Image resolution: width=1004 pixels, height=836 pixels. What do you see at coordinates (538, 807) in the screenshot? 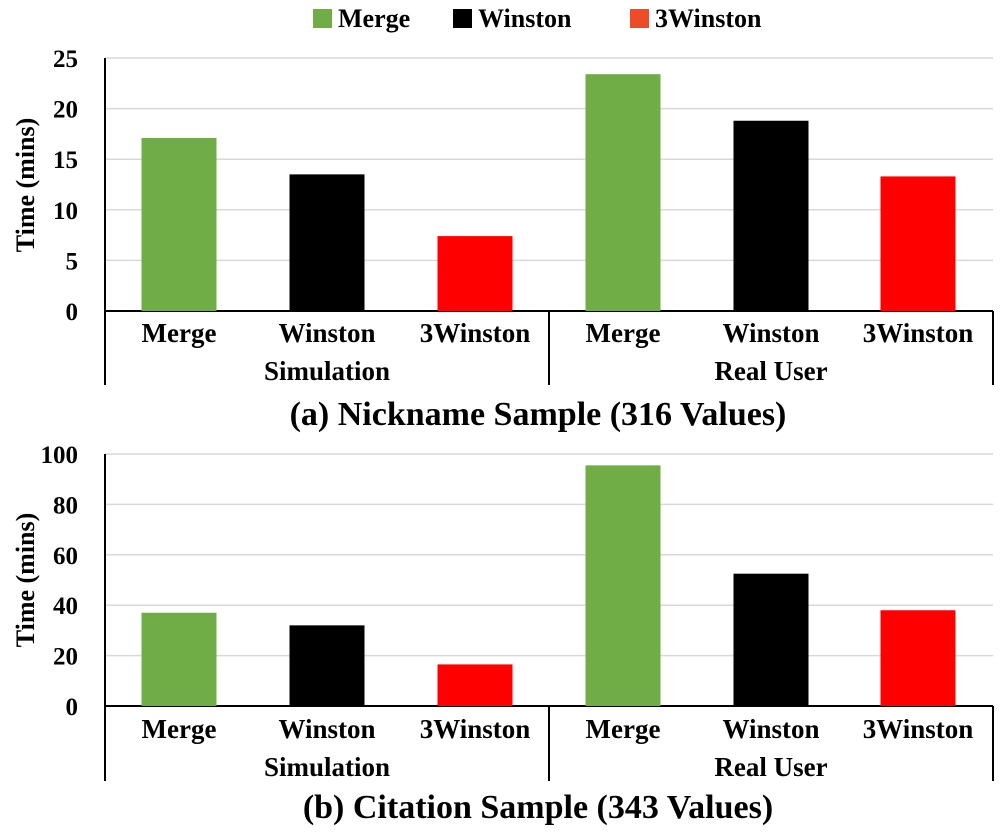
I see `chart-caption: (b) Citation Sample (343 Values)` at bounding box center [538, 807].